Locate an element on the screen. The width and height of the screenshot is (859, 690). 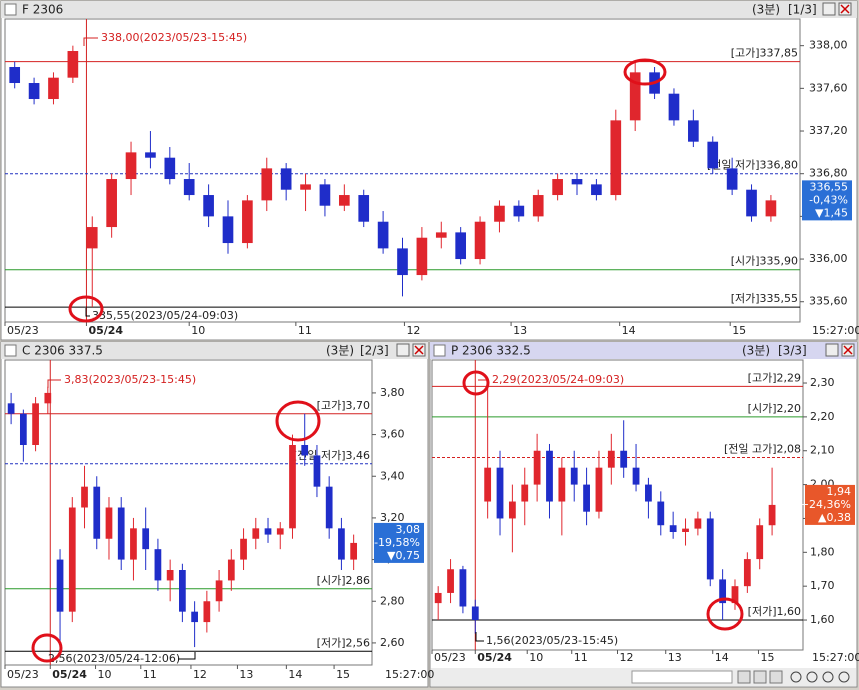
price-box-text: 1,94 is located at coordinates (839, 491).